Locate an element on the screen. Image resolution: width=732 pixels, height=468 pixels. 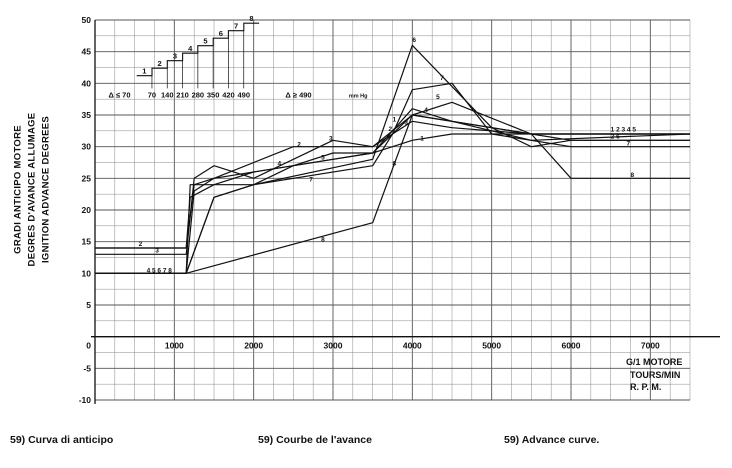
caption-italian: 59) Curva di anticipo is located at coordinates (62, 440).